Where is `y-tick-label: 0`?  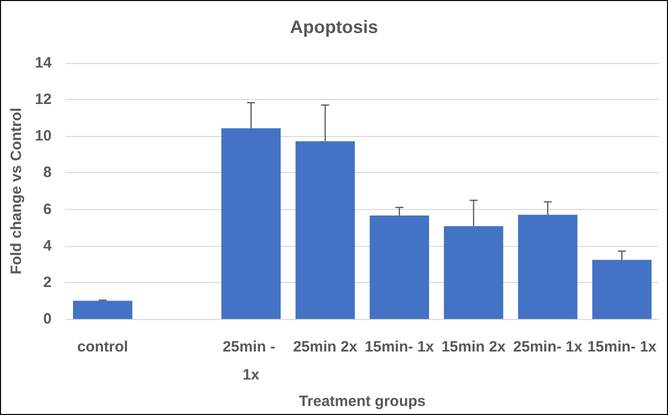 y-tick-label: 0 is located at coordinates (47, 319).